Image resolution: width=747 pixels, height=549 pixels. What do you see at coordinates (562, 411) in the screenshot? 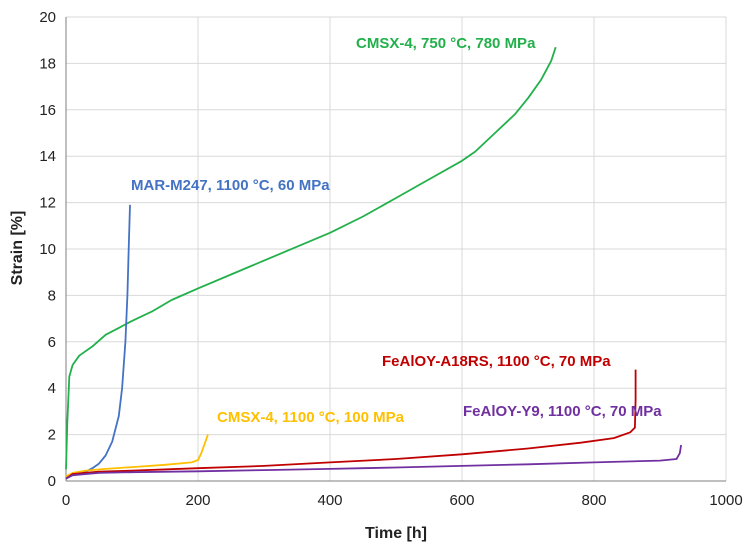
I see `series-label-fealoy-y9-1100-c-70-mpa: FeAlOY-Y9, 1100 °C, 70 MPa` at bounding box center [562, 411].